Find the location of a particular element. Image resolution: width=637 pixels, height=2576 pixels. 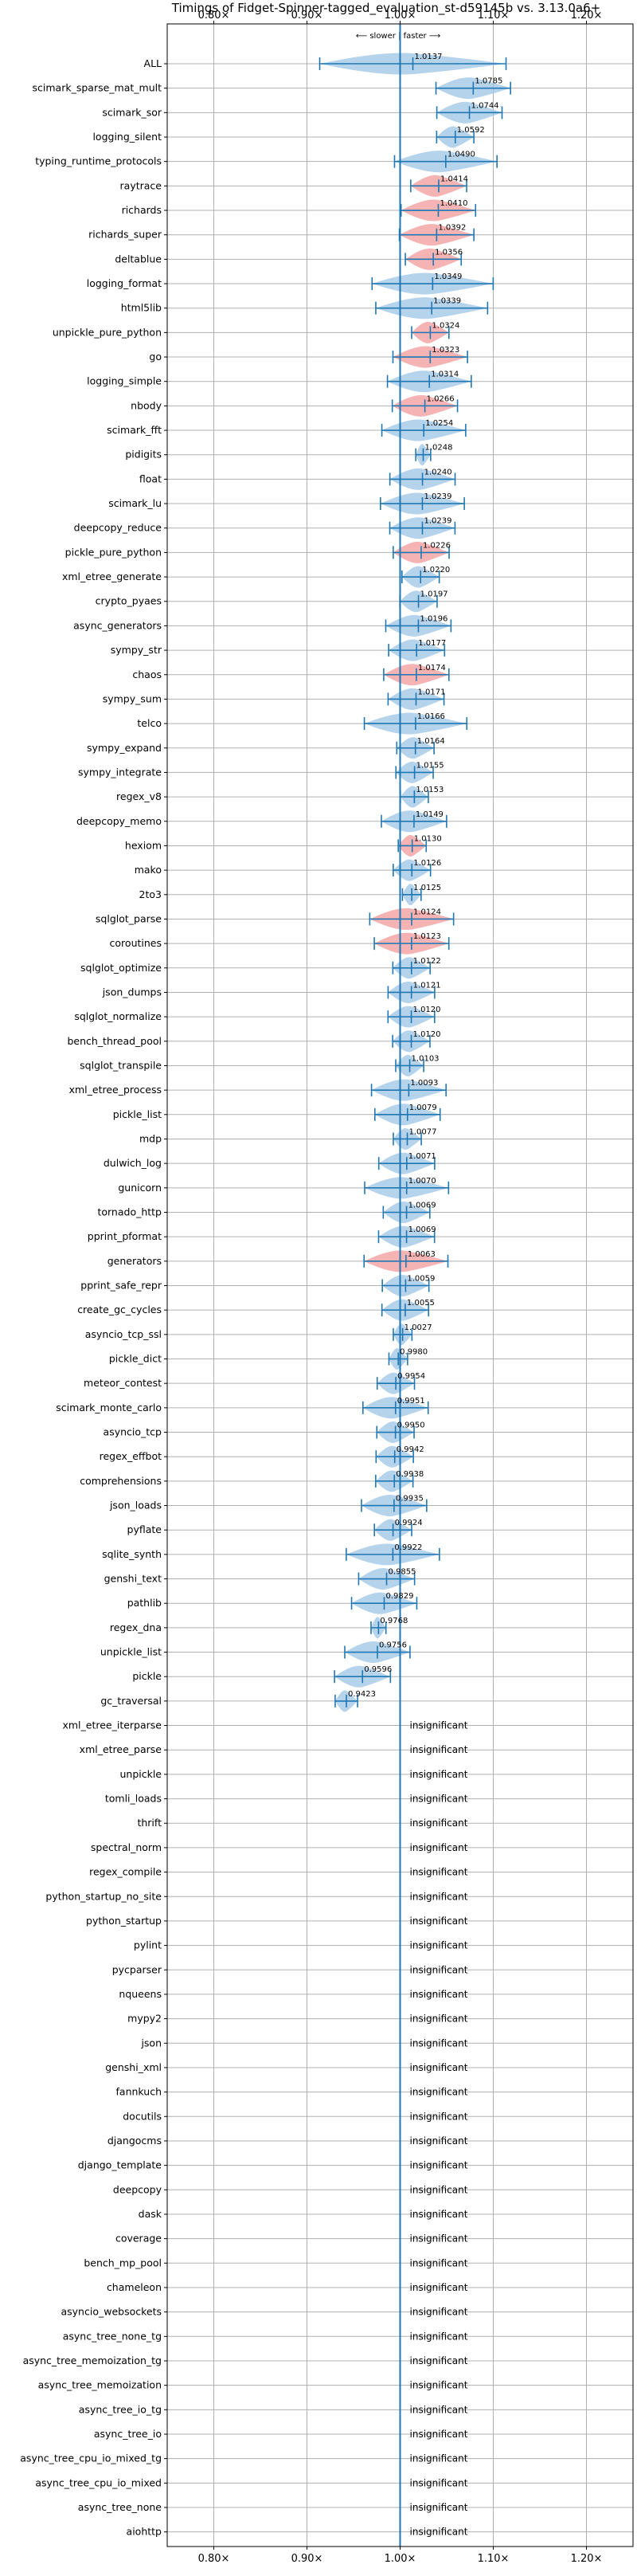

value-label: 1.0166 is located at coordinates (431, 716).